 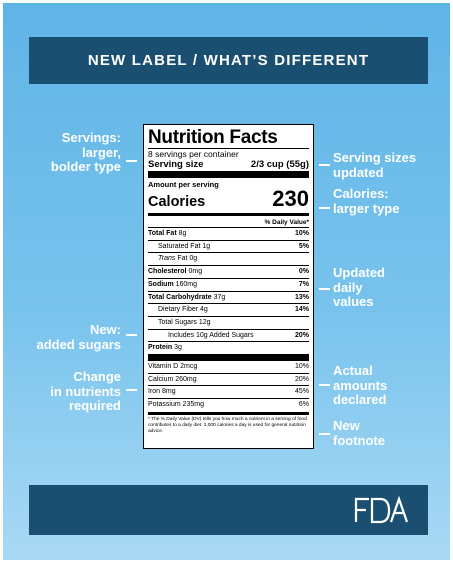 What do you see at coordinates (381, 509) in the screenshot?
I see `fda-logo-icon` at bounding box center [381, 509].